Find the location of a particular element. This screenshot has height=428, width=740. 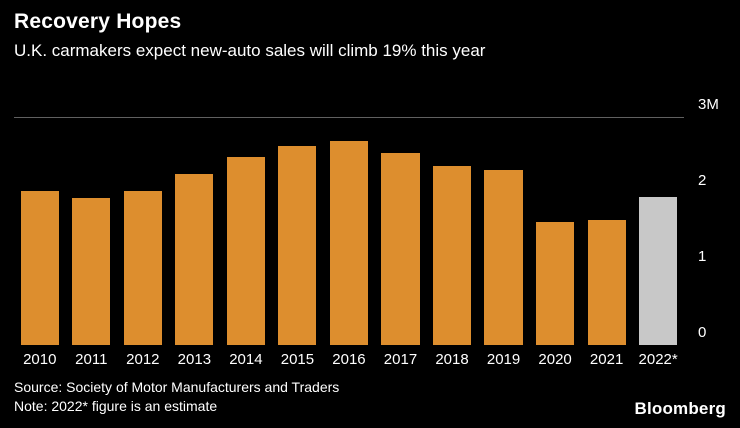

x-axis-label-2022*: 2022* is located at coordinates (658, 359).